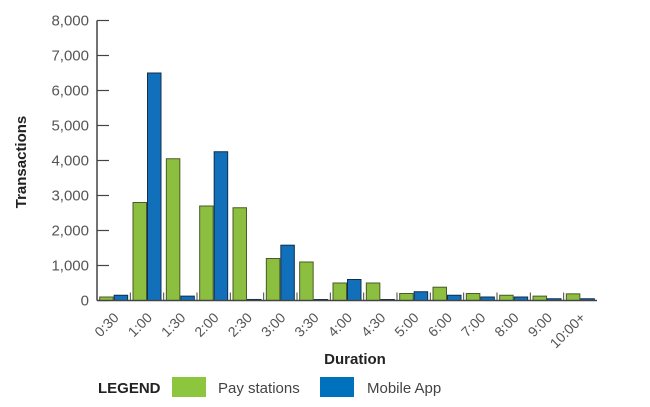  I want to click on y-tick-label: 2,000, so click(70, 231).